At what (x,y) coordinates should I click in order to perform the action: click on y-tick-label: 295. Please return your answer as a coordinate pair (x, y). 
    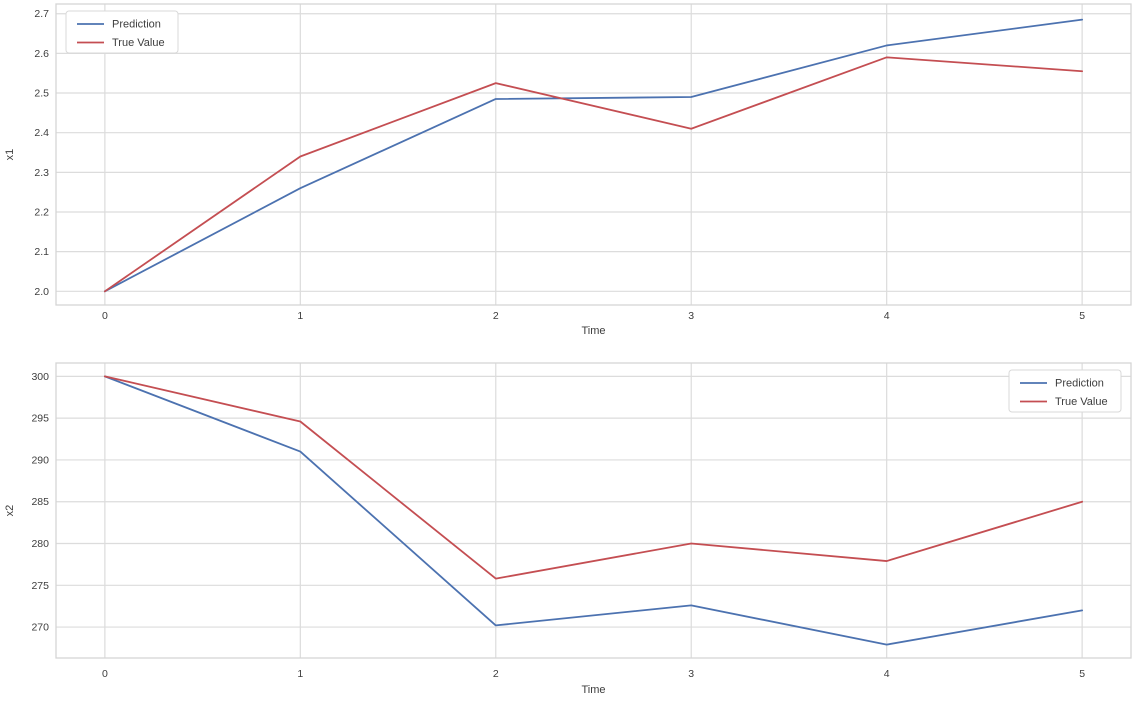
    Looking at the image, I should click on (40, 419).